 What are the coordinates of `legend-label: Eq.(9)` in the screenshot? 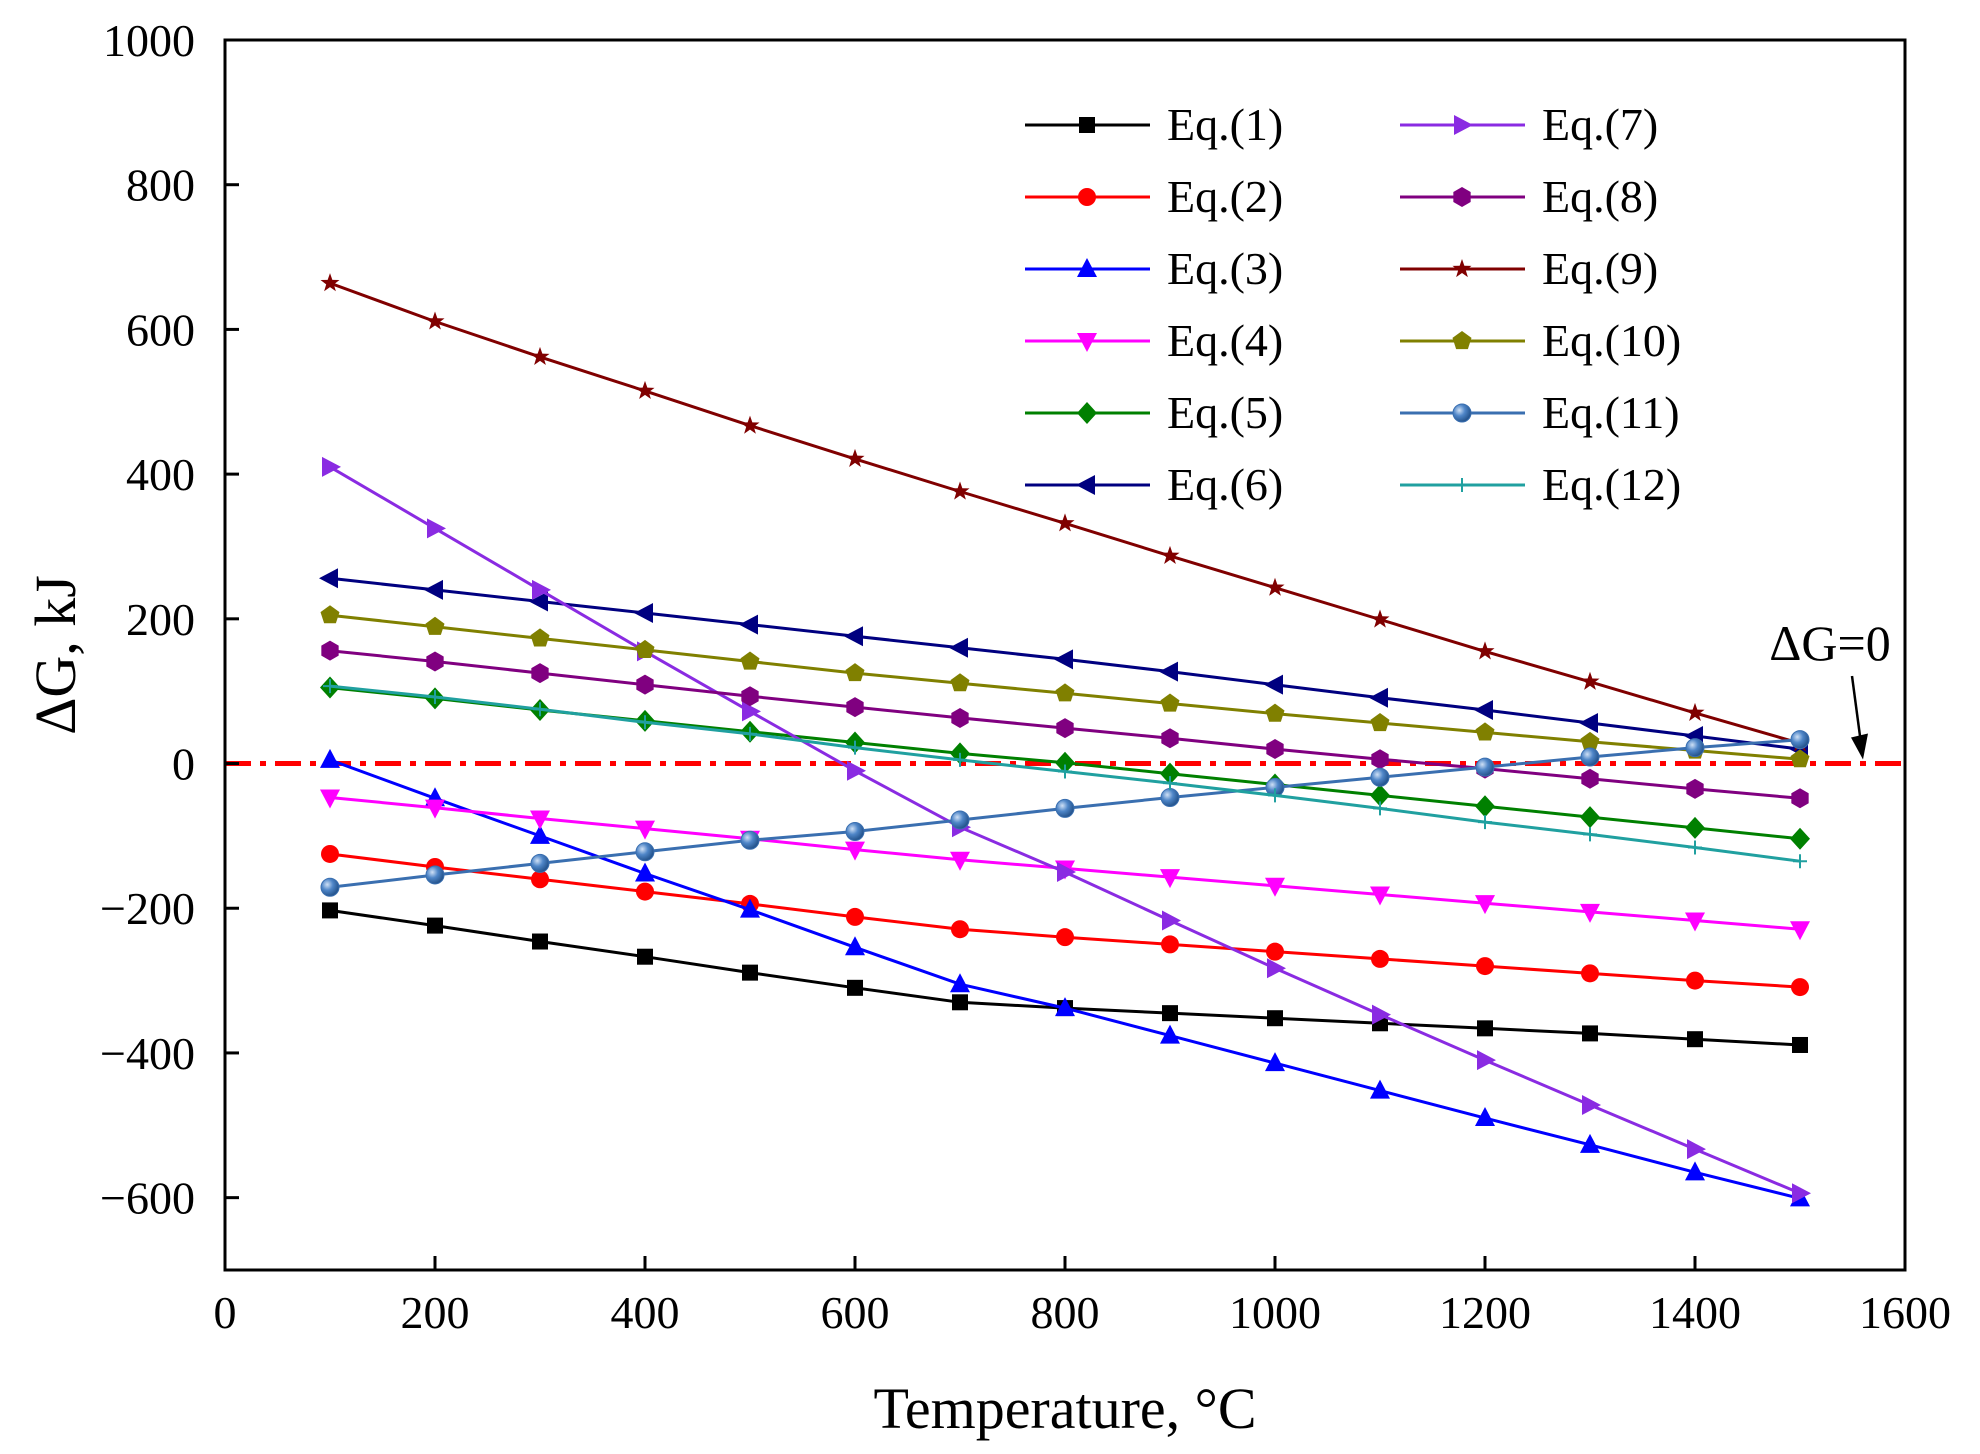 It's located at (1600, 268).